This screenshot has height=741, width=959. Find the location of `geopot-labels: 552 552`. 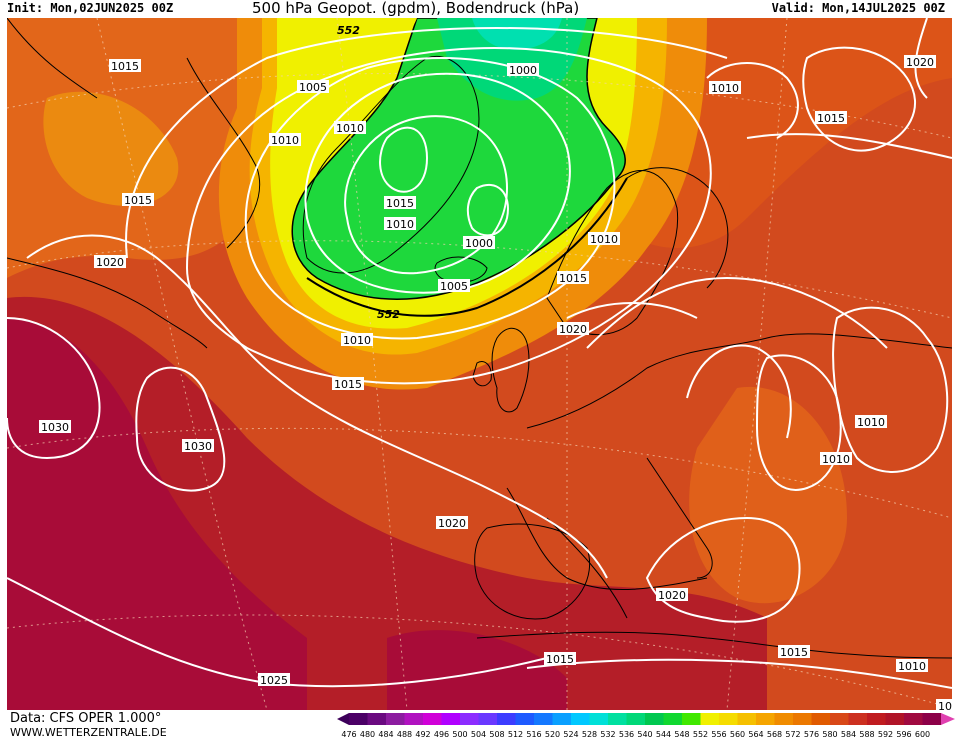

geopot-labels: 552 552 is located at coordinates (368, 172).